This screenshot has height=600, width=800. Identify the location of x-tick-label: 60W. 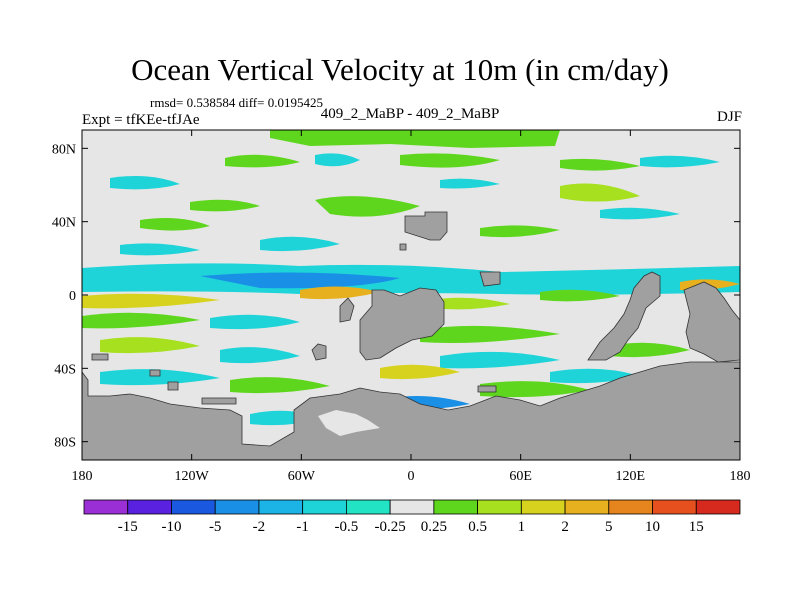
(302, 476).